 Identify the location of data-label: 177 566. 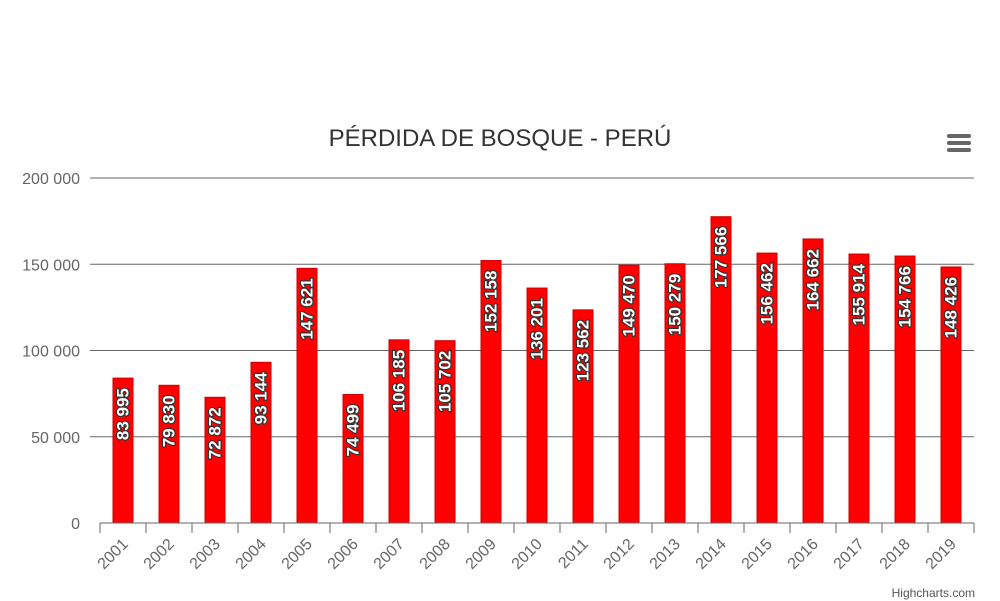
(721, 257).